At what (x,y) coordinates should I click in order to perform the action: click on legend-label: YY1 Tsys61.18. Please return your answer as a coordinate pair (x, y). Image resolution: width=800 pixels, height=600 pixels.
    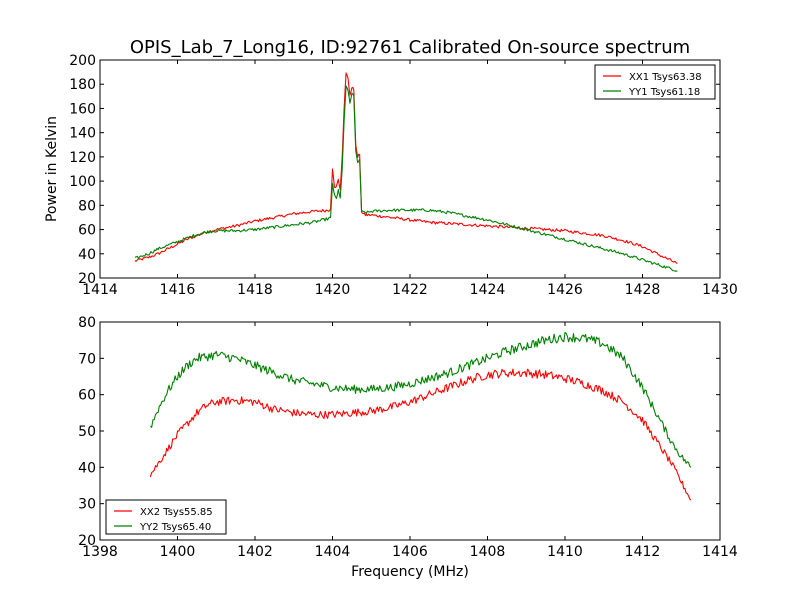
    Looking at the image, I should click on (664, 92).